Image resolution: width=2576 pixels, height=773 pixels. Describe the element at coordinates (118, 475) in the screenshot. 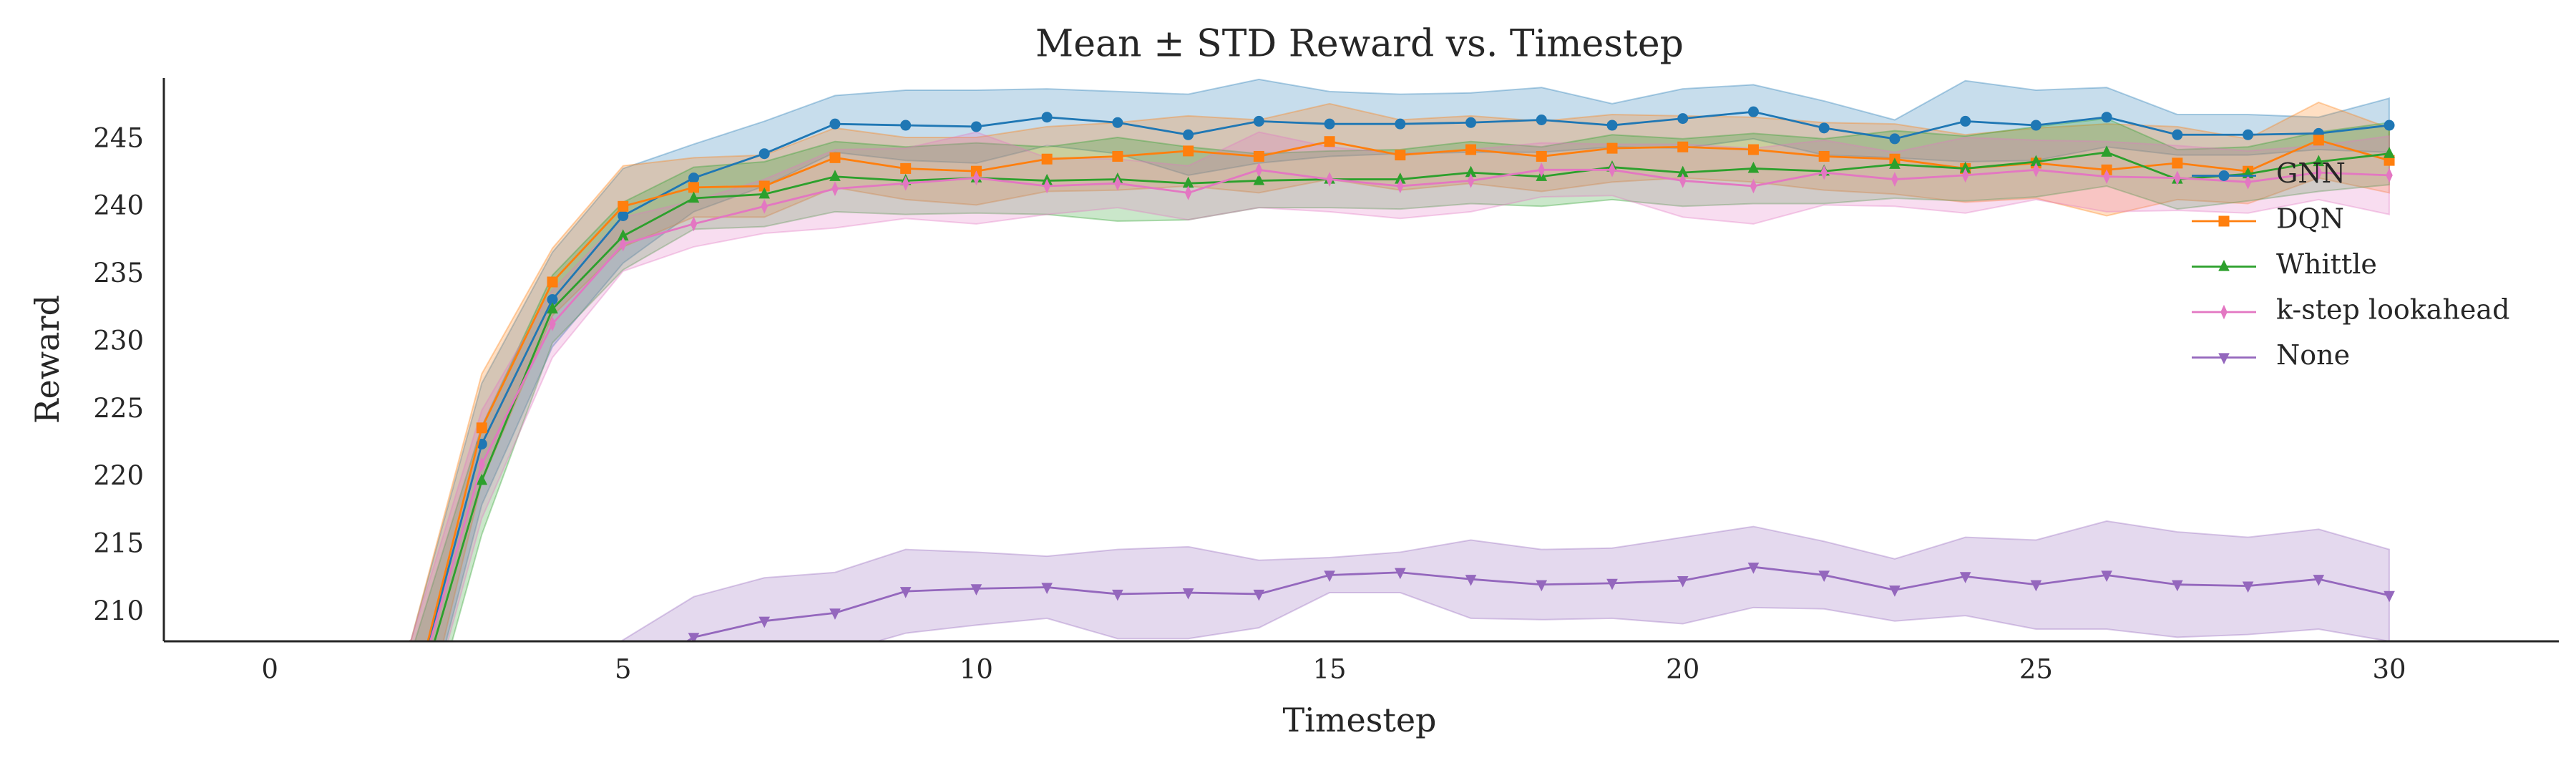

I see `y-tick-label: 220` at that location.